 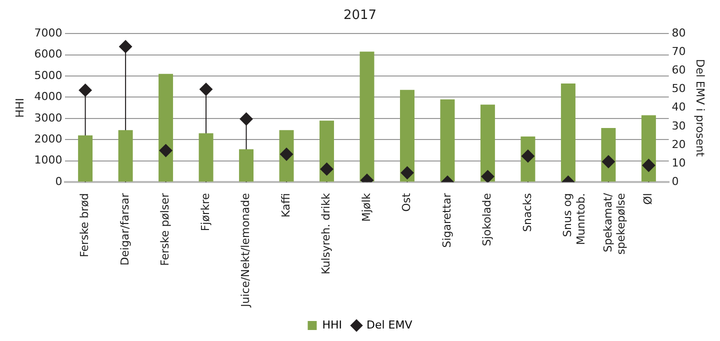 What do you see at coordinates (48, 139) in the screenshot?
I see `y-tick-label: 2000` at bounding box center [48, 139].